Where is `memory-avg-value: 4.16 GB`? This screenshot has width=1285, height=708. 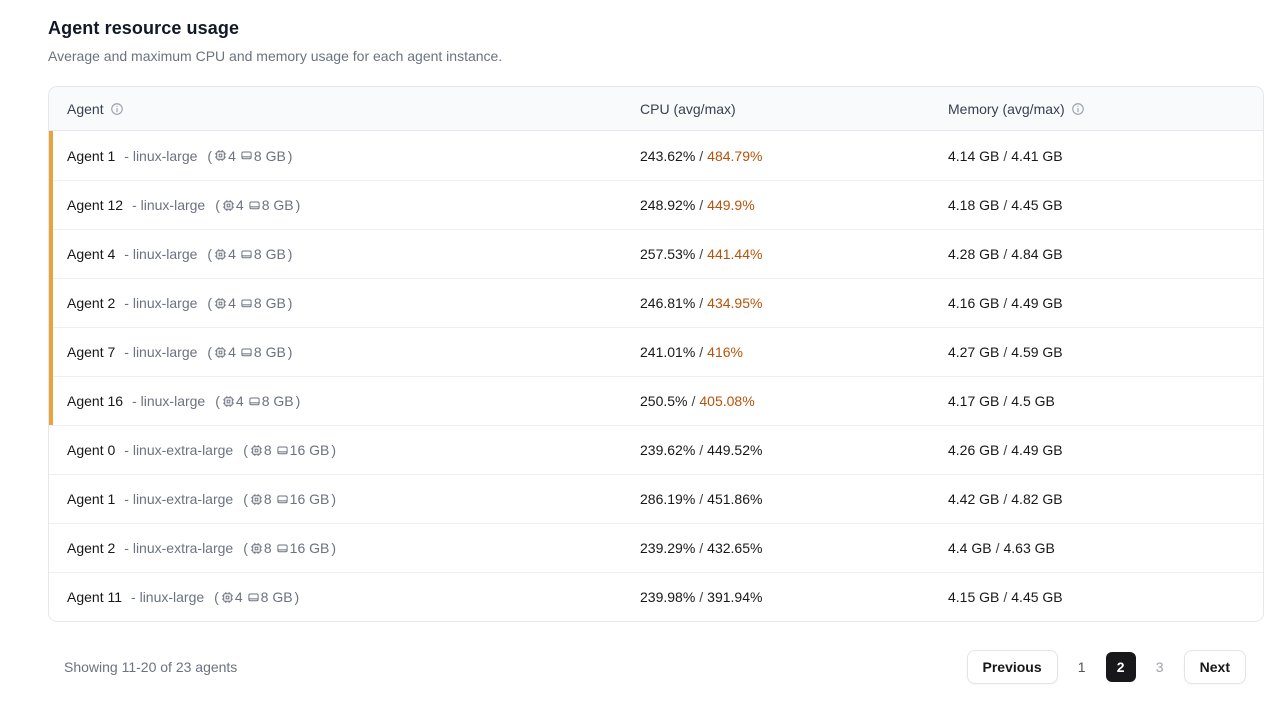
memory-avg-value: 4.16 GB is located at coordinates (974, 303).